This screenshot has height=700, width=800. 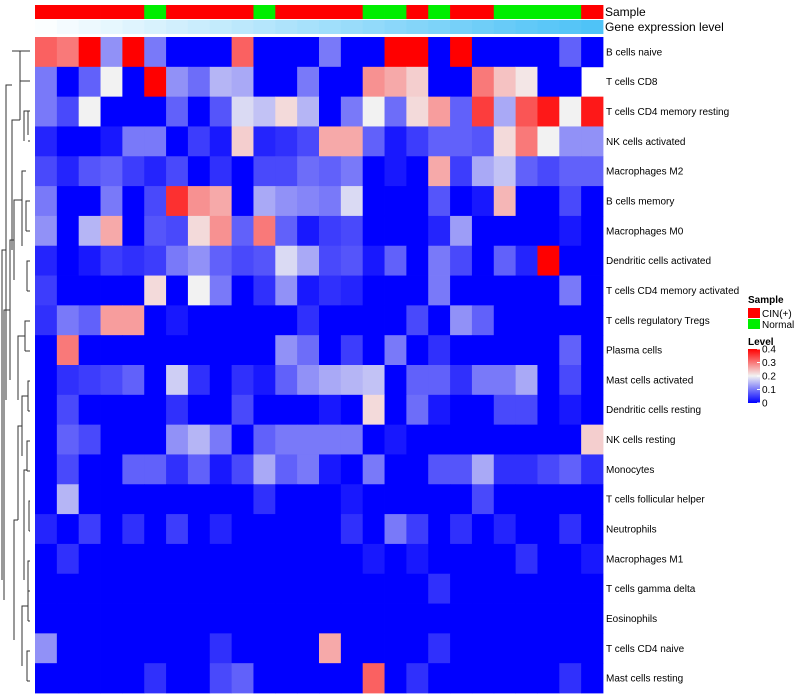 I want to click on sample-legend-title: Sample, so click(x=766, y=300).